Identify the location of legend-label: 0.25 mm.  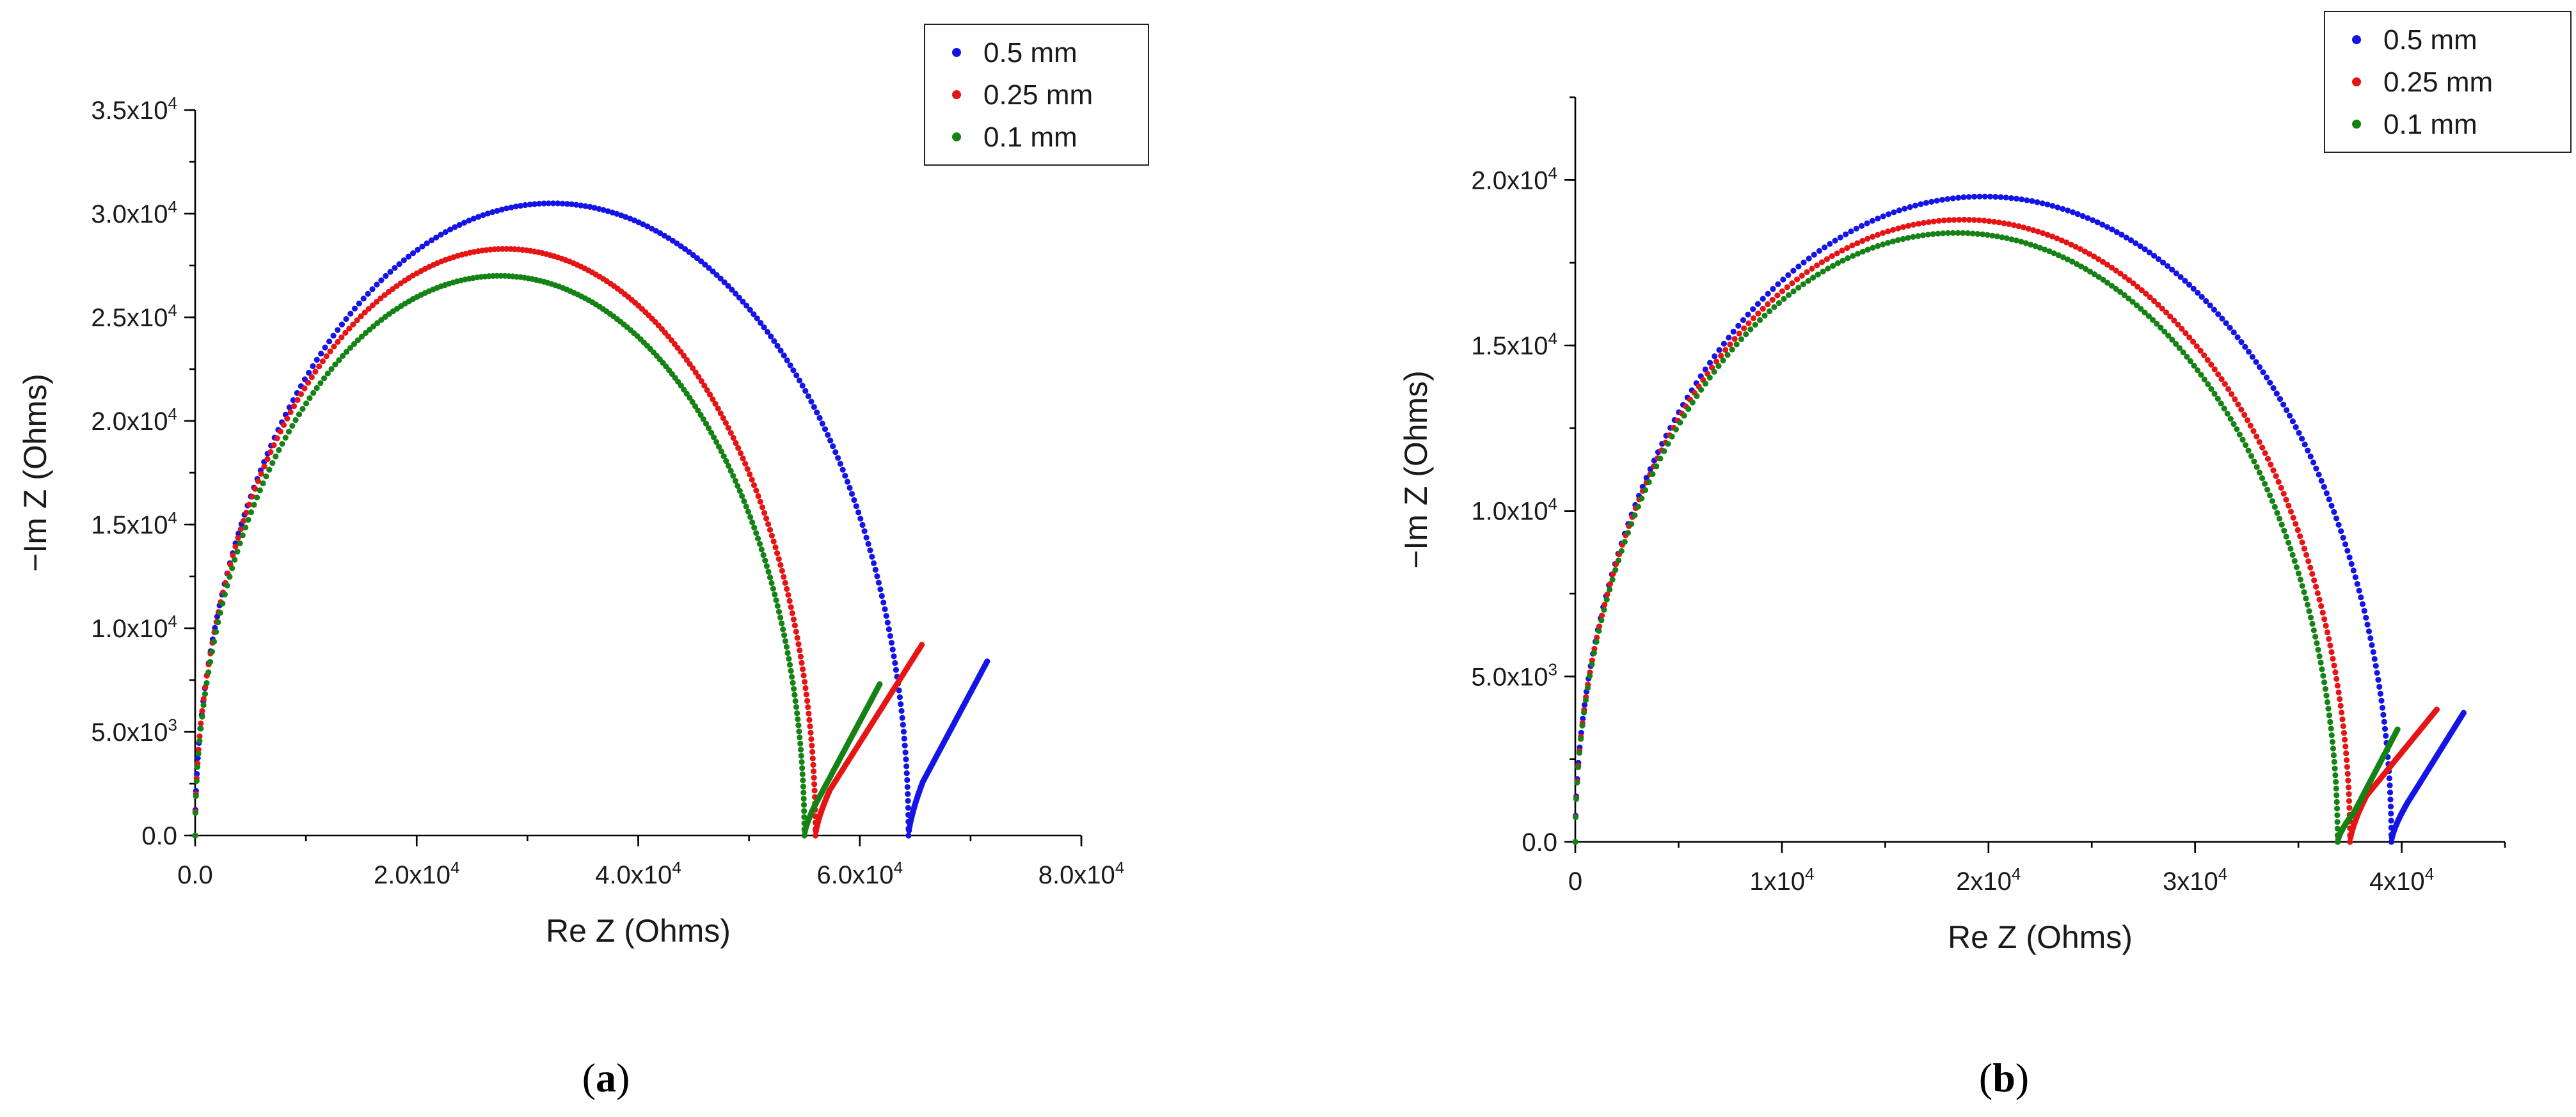
(2438, 82).